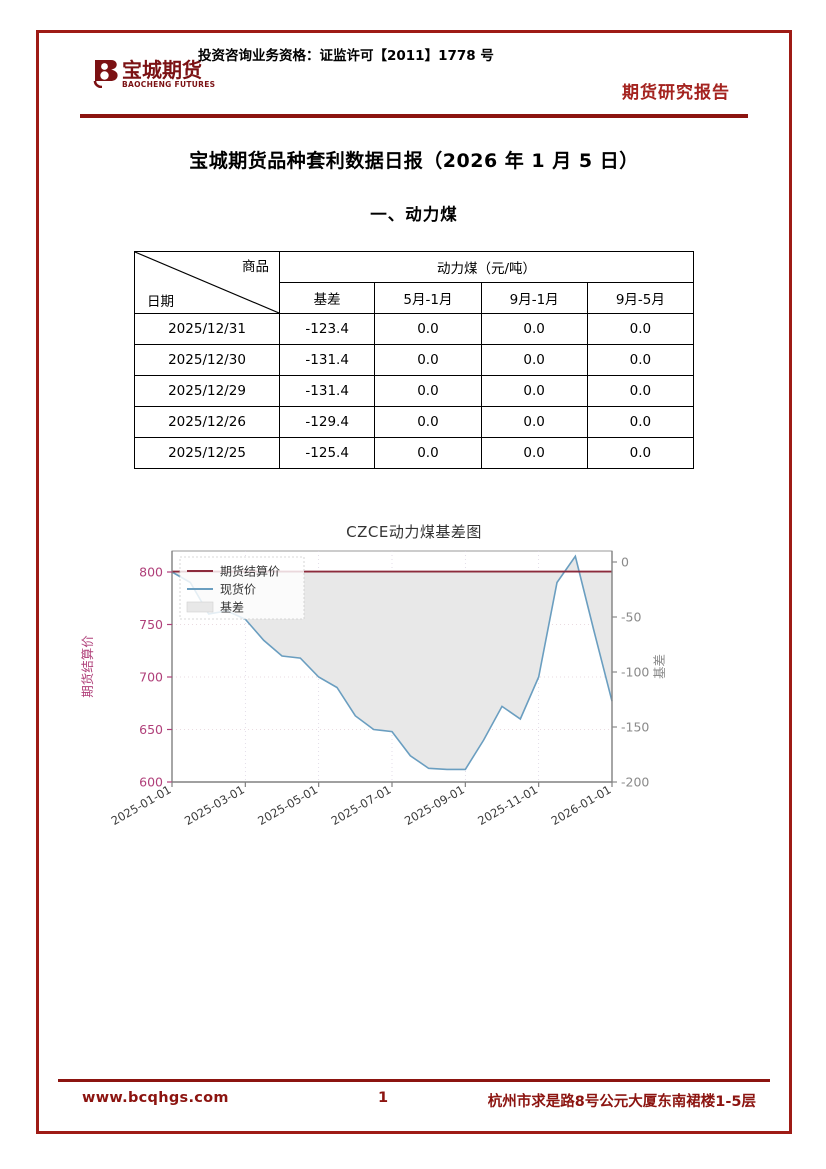 The height and width of the screenshot is (1169, 826). What do you see at coordinates (635, 672) in the screenshot?
I see `right-tick-label: -100` at bounding box center [635, 672].